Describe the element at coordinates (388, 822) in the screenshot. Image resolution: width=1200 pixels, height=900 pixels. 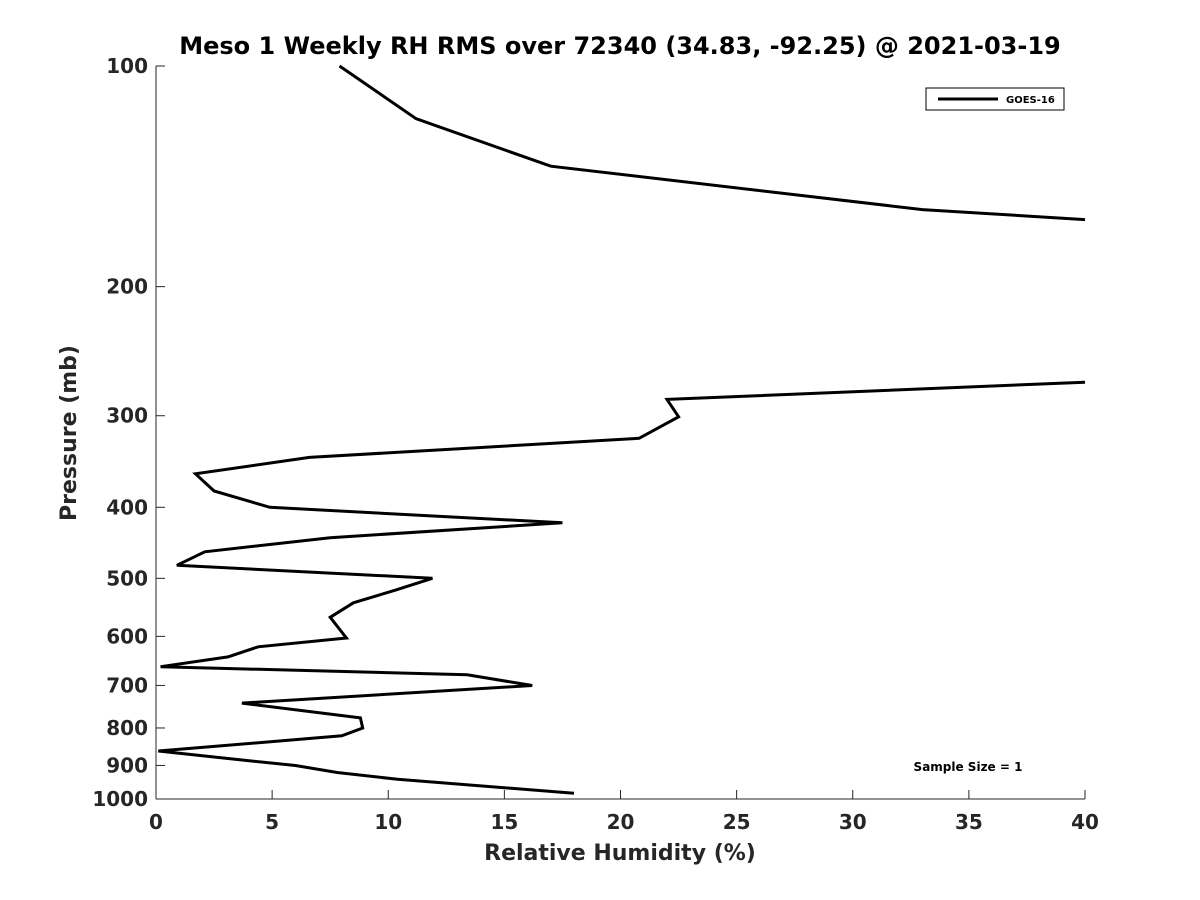
I see `x-tick-label: 10` at that location.